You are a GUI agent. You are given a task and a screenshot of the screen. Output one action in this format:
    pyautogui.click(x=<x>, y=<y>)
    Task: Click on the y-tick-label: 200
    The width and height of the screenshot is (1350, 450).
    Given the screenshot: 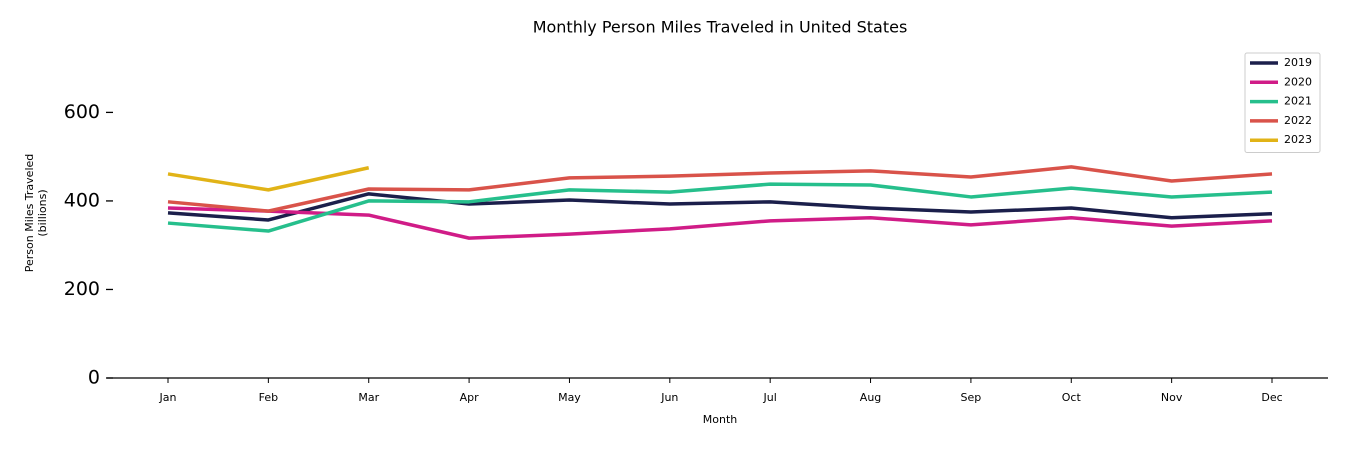 What is the action you would take?
    pyautogui.click(x=82, y=289)
    